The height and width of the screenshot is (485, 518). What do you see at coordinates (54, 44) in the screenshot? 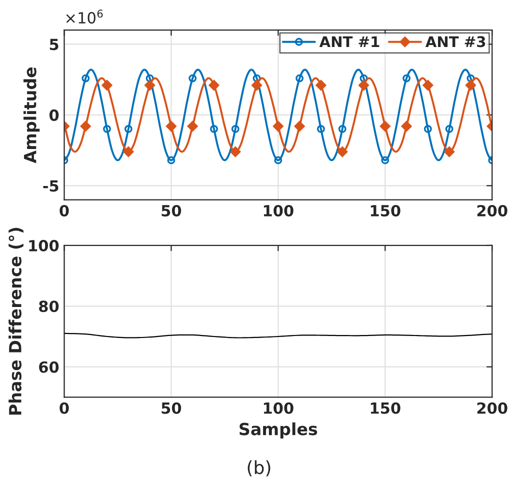
I see `y-tick-label: 5` at bounding box center [54, 44].